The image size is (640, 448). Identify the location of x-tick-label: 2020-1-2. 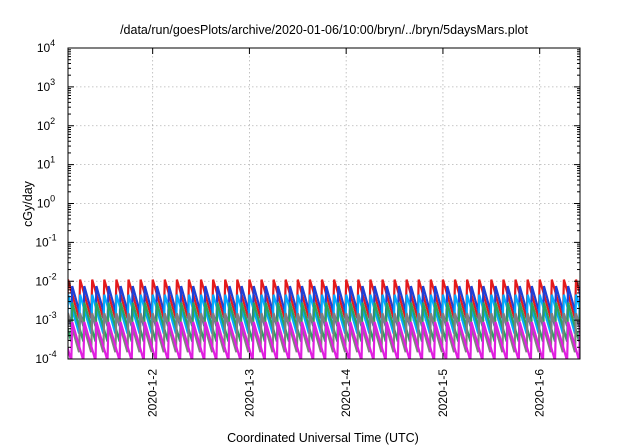
(153, 393).